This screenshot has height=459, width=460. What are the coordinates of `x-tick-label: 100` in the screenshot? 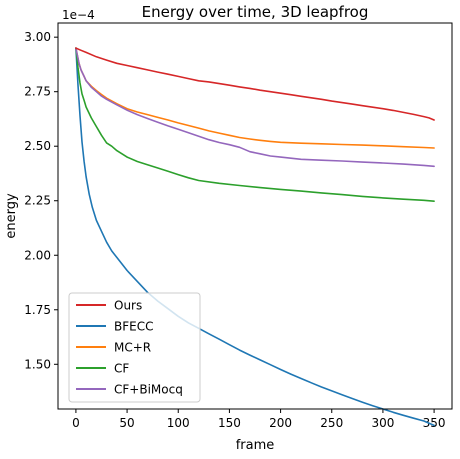 It's located at (178, 423).